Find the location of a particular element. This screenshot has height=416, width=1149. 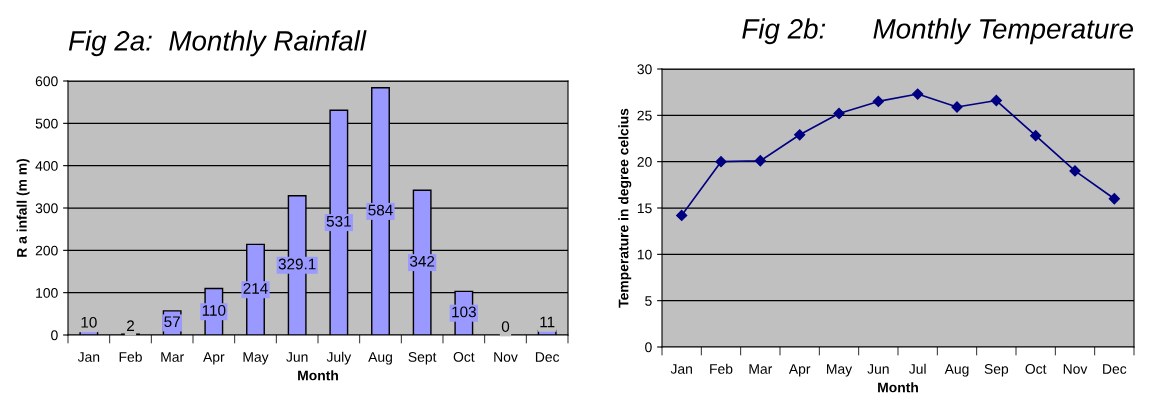

y-axis-title: R a infall (m m) is located at coordinates (23, 207).